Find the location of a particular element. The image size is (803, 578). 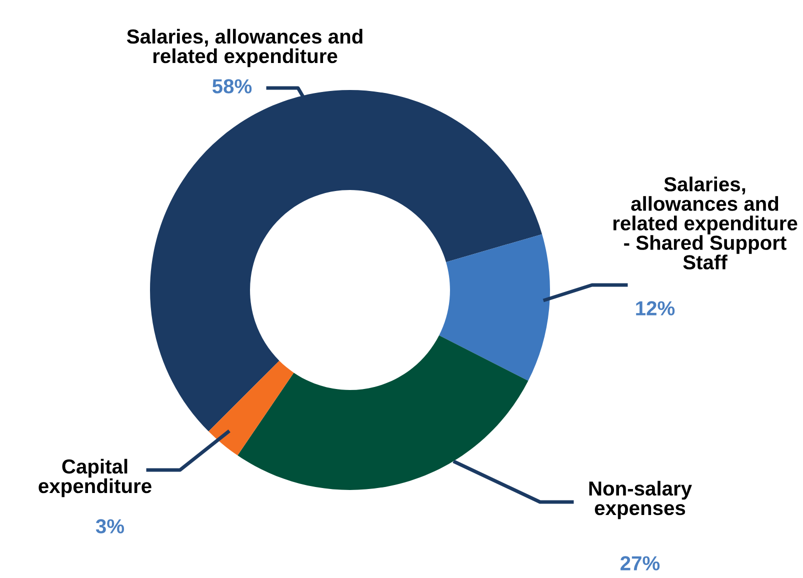

slice-label: Salaries, allowances and related expenditure is located at coordinates (244, 48).